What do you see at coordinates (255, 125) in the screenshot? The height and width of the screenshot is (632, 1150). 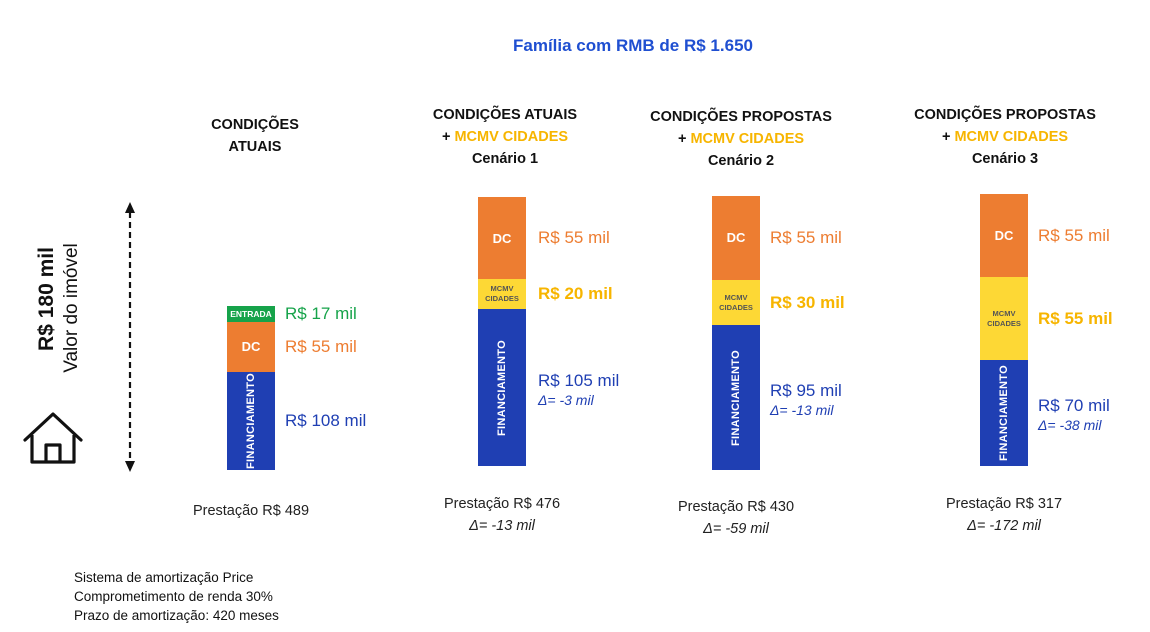 I see `header-line: CONDIÇÕES` at bounding box center [255, 125].